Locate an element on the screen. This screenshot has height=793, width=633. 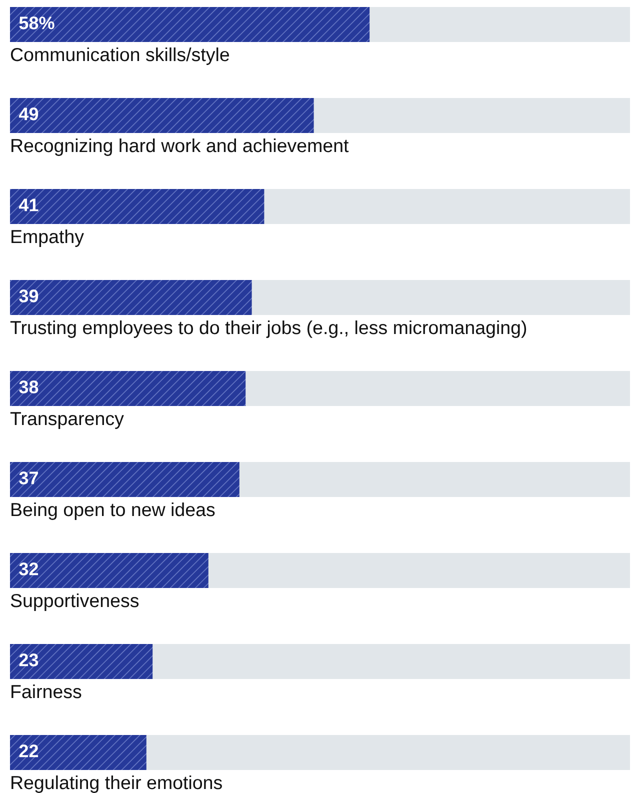
data-label: 37 is located at coordinates (28, 478).